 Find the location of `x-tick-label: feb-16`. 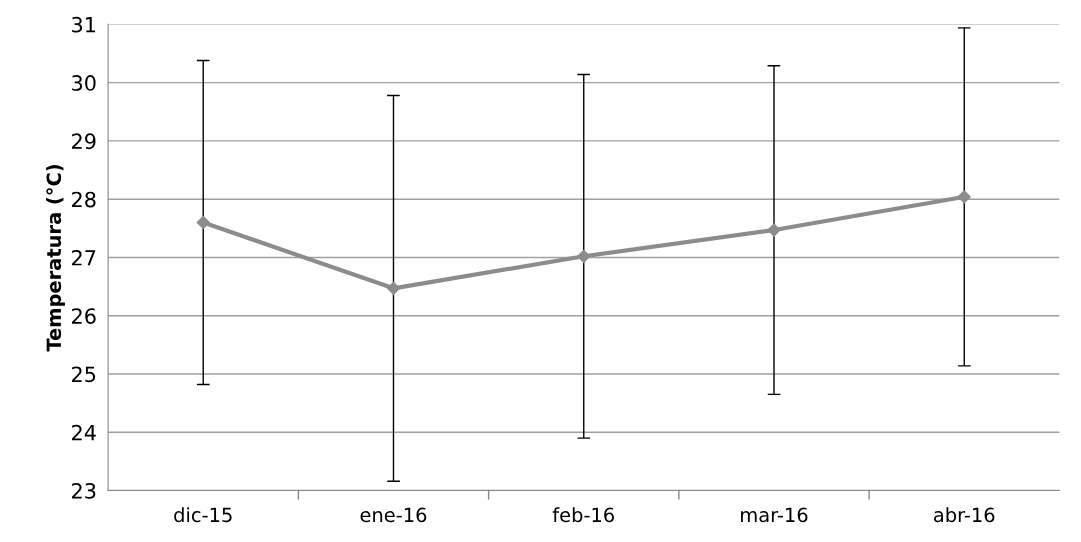

x-tick-label: feb-16 is located at coordinates (583, 515).